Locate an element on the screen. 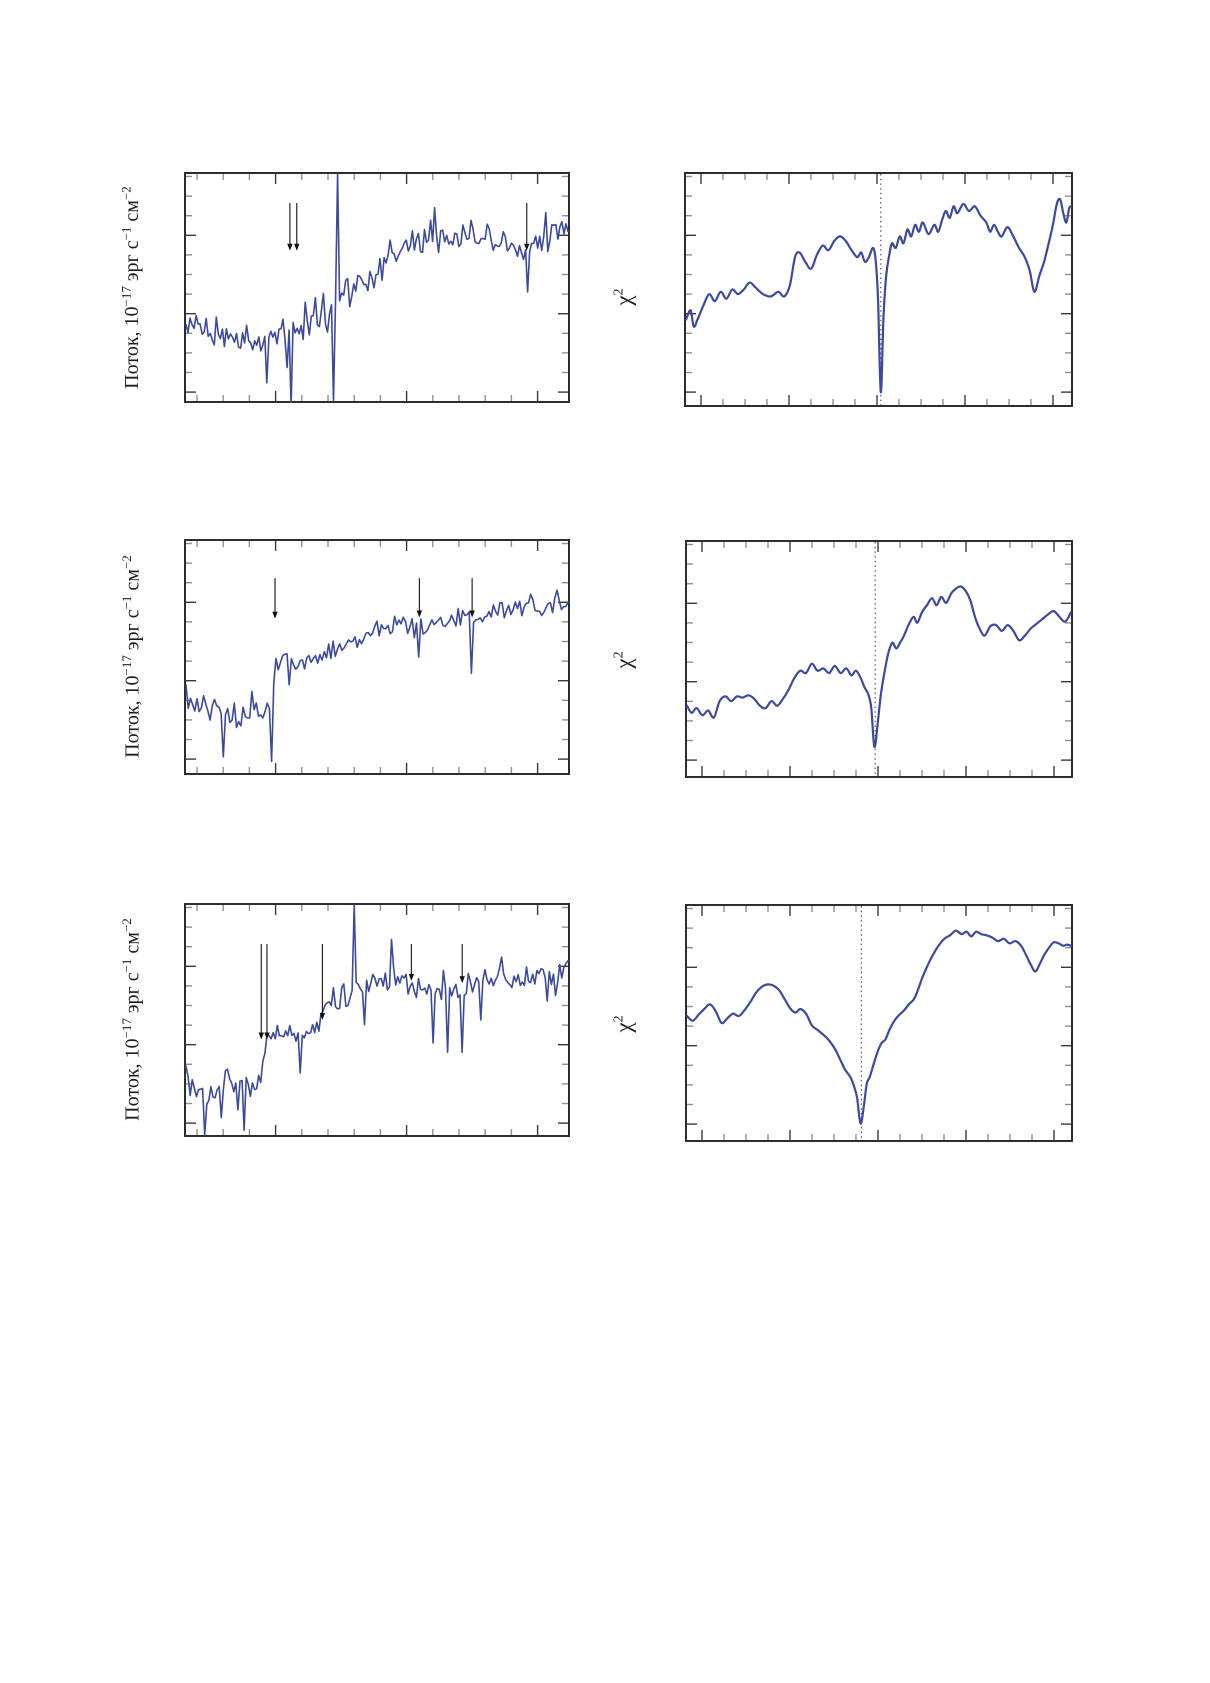 The height and width of the screenshot is (1683, 1210). flux-axis-label-row3: Поток, 10−17 эрг с−1 см−2 is located at coordinates (131, 1019).